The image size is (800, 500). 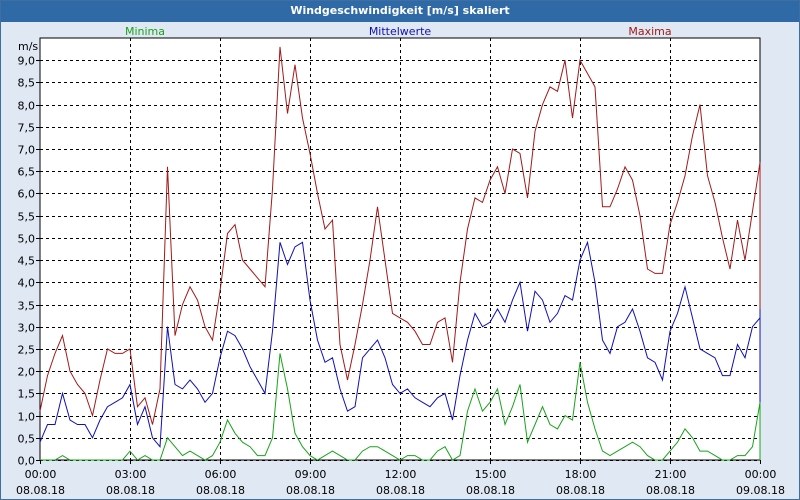 I want to click on x-tick-time: 09:00, so click(x=311, y=474).